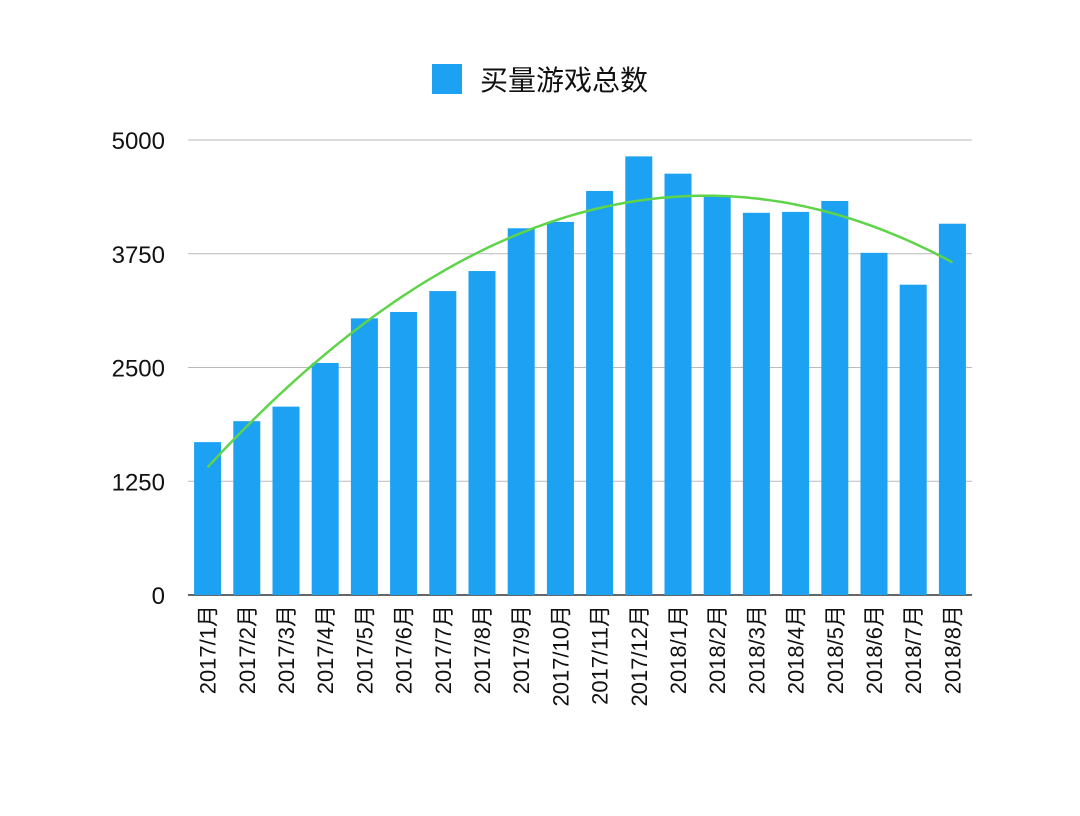 The image size is (1080, 816). I want to click on y-tick-label: 3750, so click(138, 255).